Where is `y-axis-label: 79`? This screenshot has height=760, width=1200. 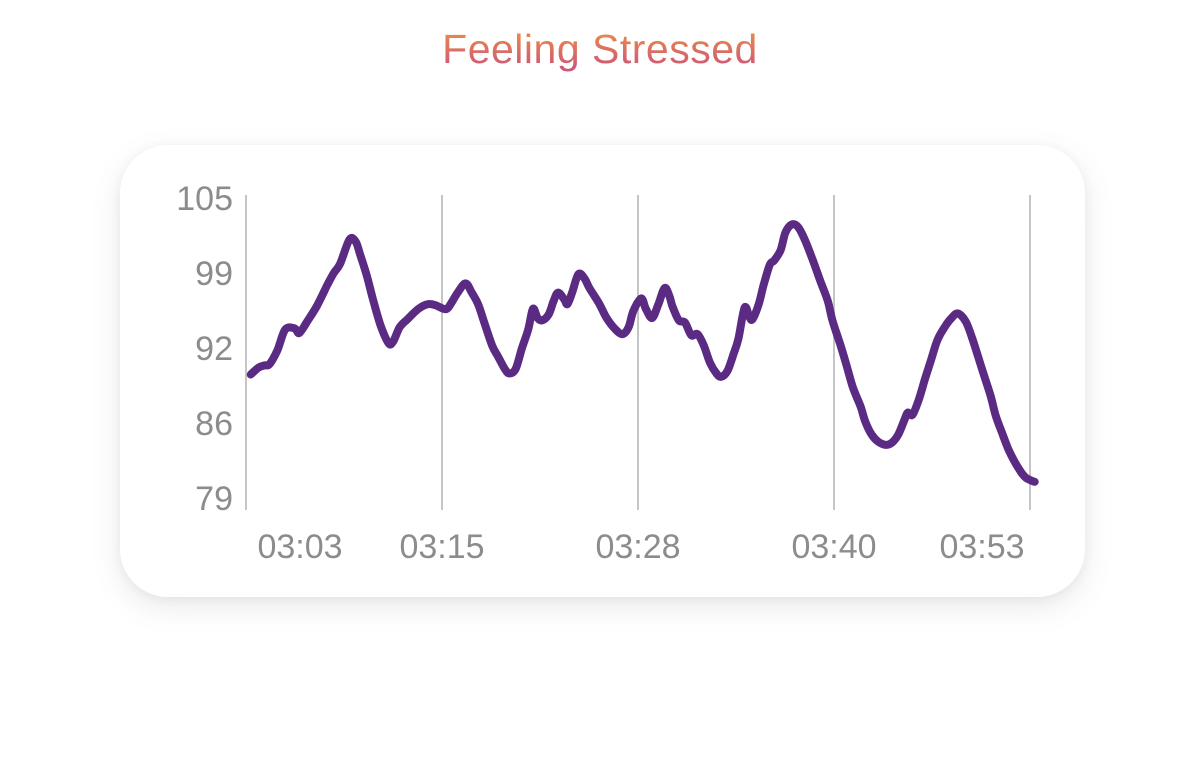
y-axis-label: 79 is located at coordinates (214, 499).